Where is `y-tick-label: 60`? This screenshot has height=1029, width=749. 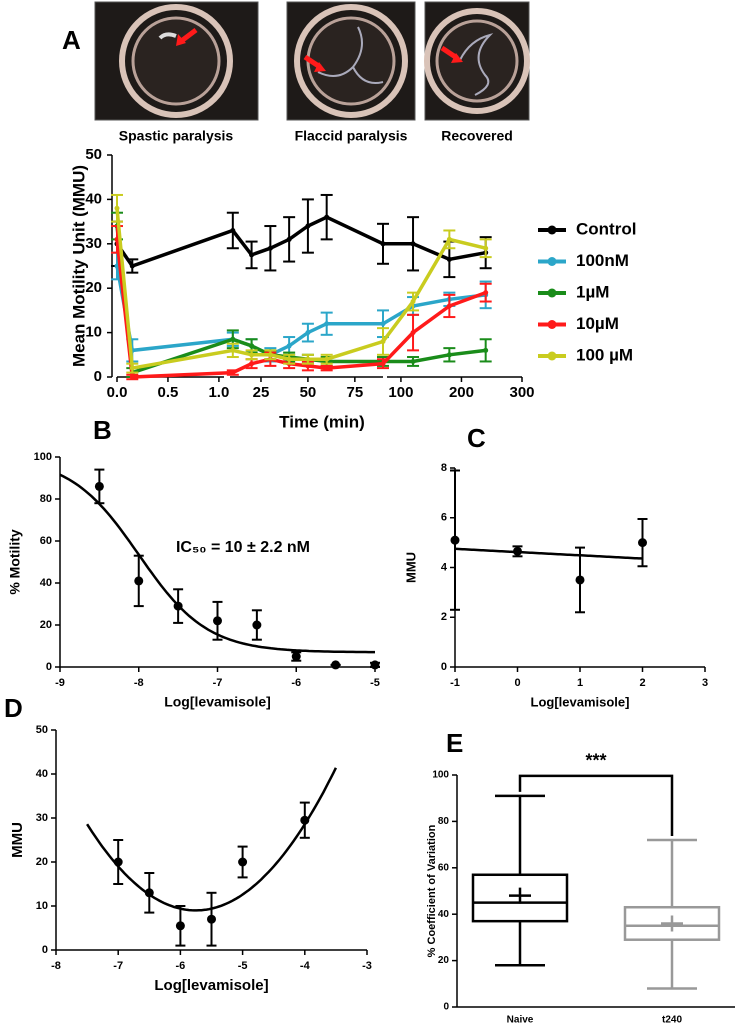 y-tick-label: 60 is located at coordinates (46, 541).